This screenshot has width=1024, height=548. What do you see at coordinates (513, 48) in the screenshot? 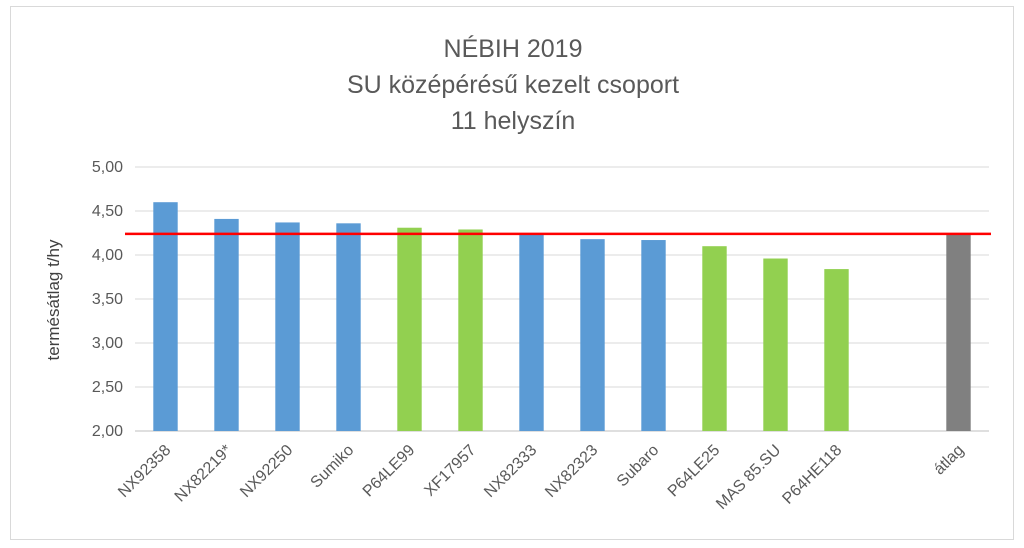
I see `chart-title-line-1: NÉBIH 2019` at bounding box center [513, 48].